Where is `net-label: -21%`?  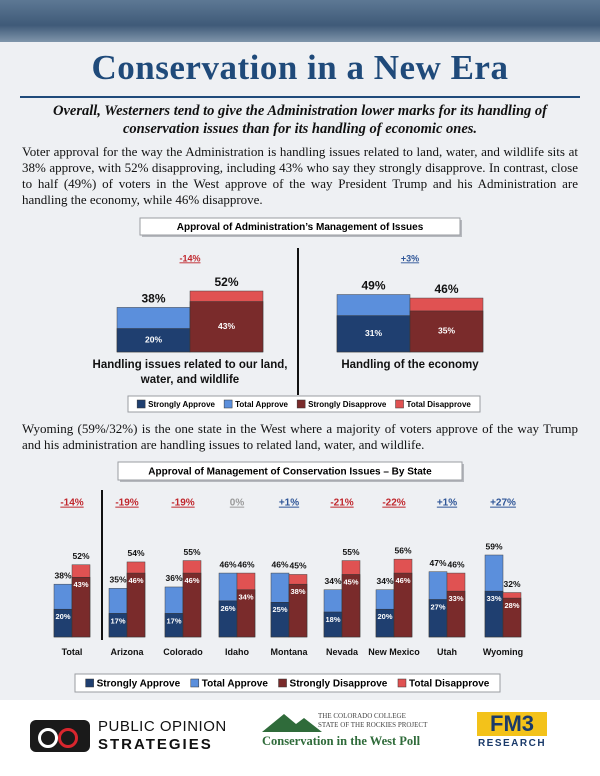 net-label: -21% is located at coordinates (341, 503).